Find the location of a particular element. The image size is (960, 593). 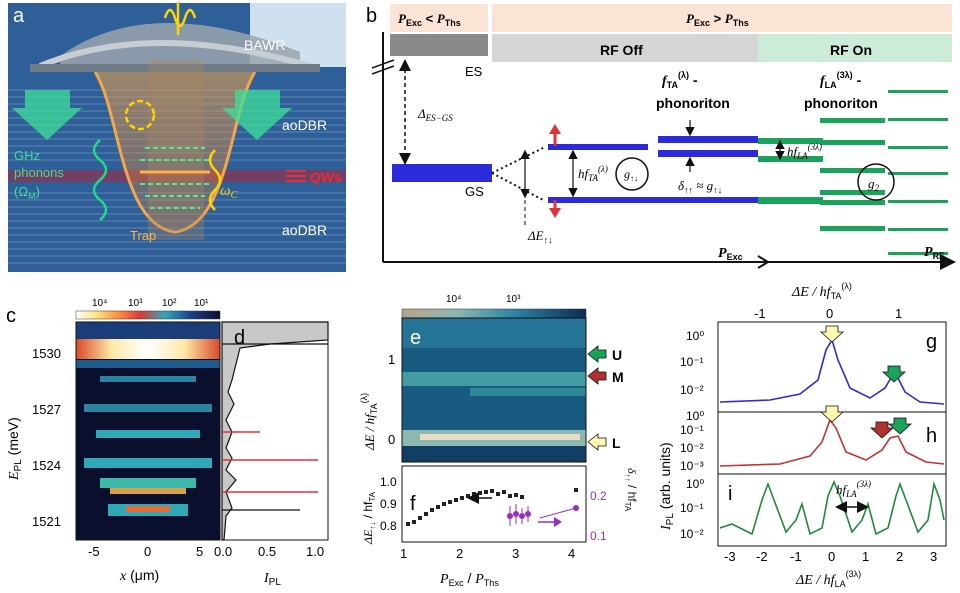

delta-es-gs: ΔES−GS is located at coordinates (435, 114).